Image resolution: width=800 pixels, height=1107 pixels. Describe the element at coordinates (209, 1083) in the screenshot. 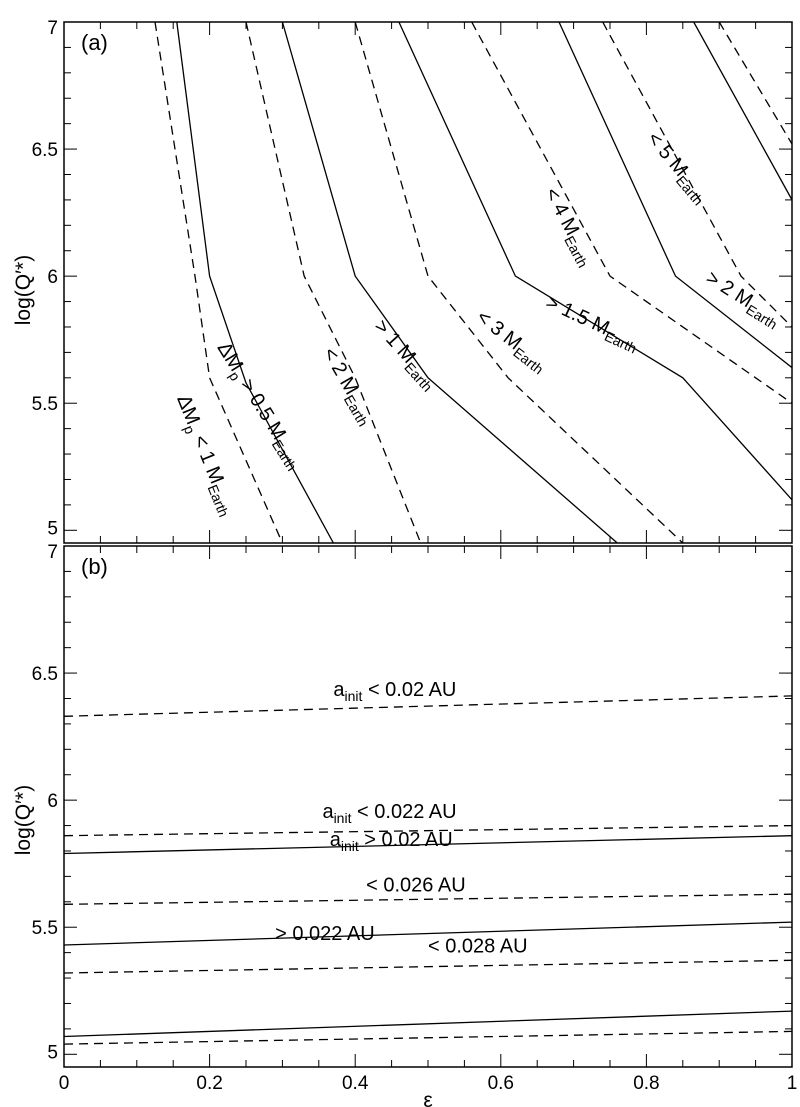

I see `panel-b-xtick-label: 0.2` at that location.